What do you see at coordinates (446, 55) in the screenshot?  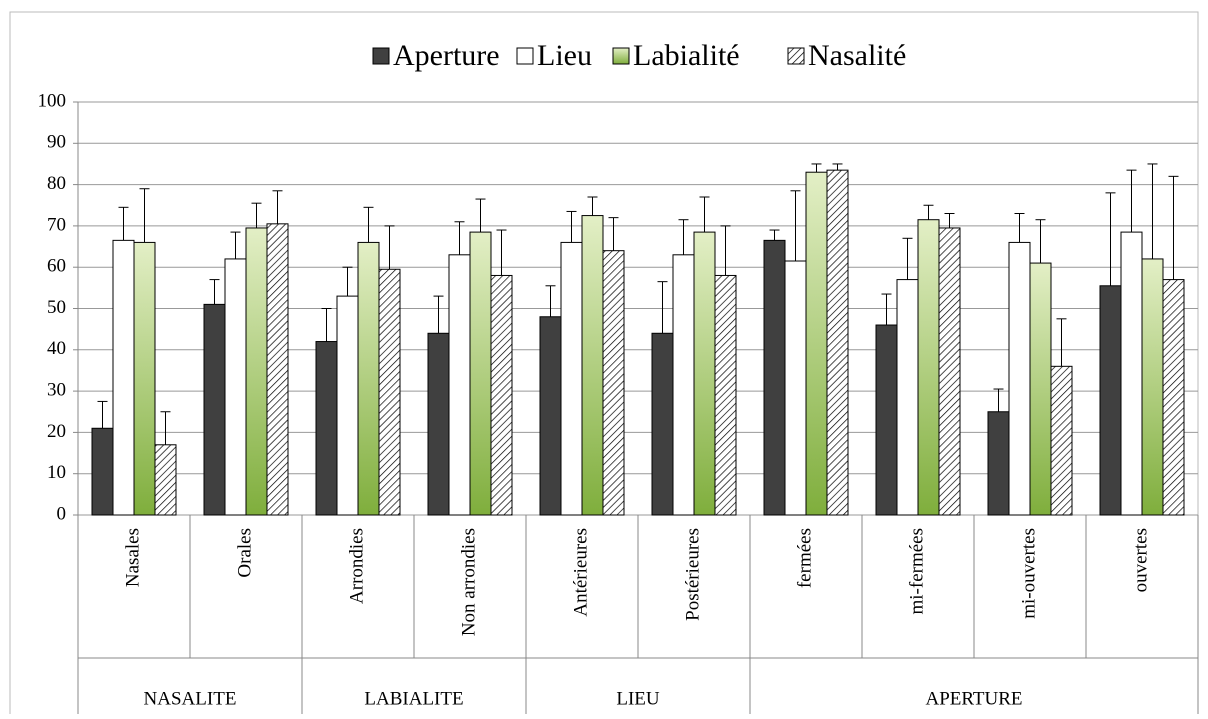 I see `legend-label: Aperture` at bounding box center [446, 55].